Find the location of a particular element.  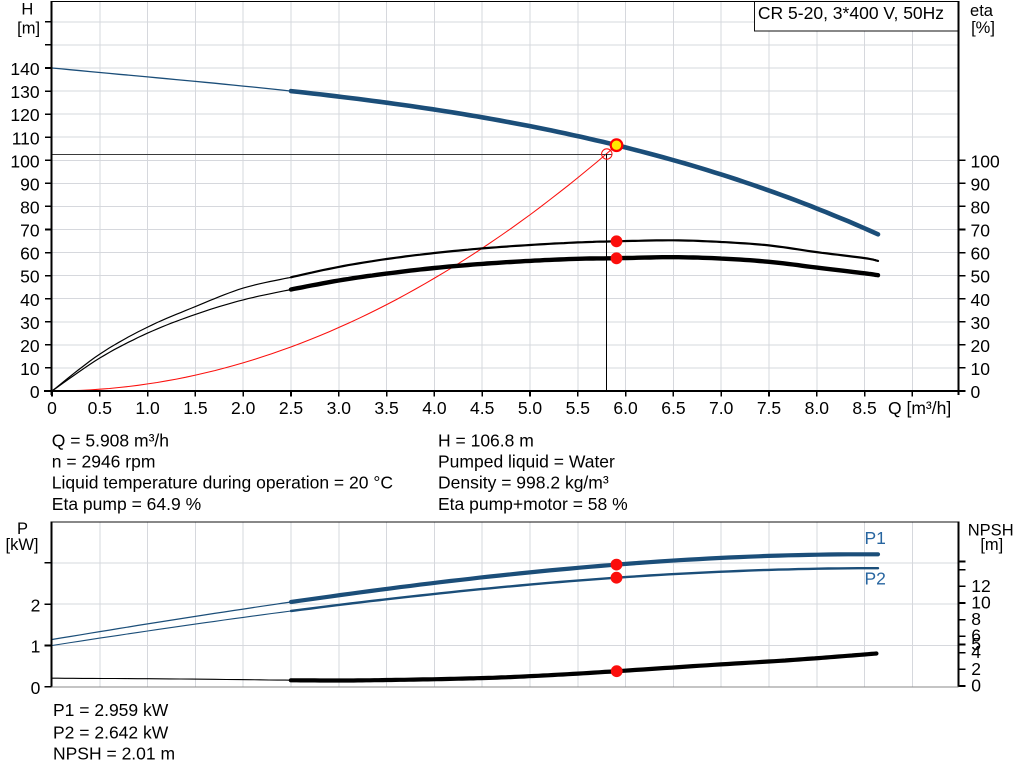

svg-text: 0.5 is located at coordinates (100, 408).